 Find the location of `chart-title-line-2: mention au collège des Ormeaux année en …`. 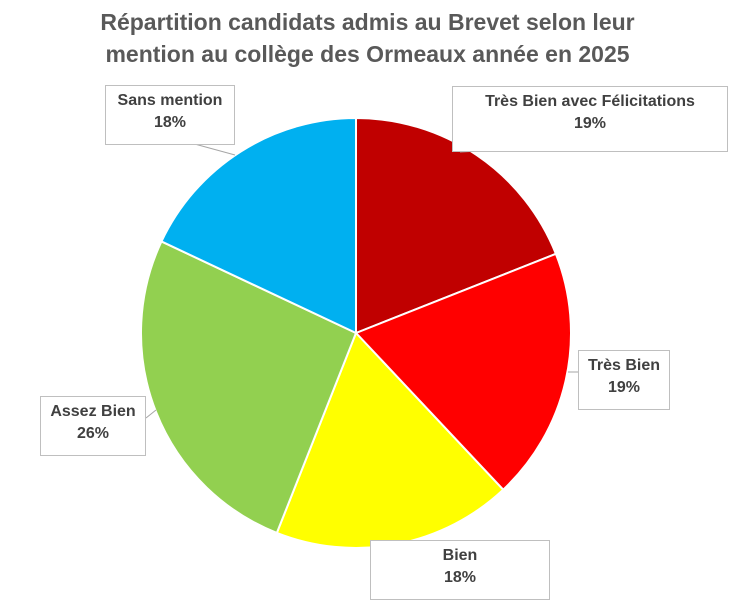

chart-title-line-2: mention au collège des Ormeaux année en … is located at coordinates (367, 54).